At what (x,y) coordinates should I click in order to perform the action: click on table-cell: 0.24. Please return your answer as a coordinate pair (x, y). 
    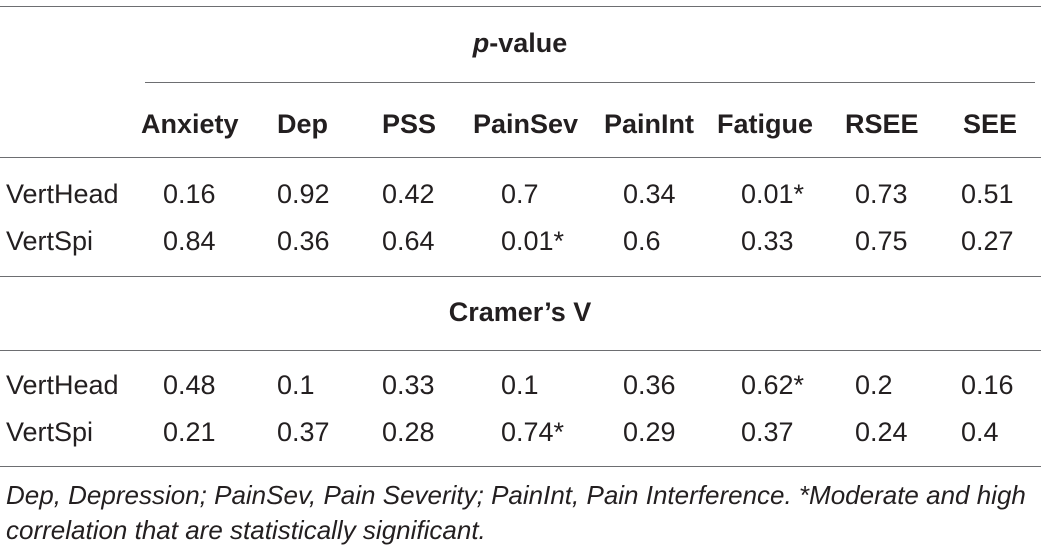
    Looking at the image, I should click on (881, 432).